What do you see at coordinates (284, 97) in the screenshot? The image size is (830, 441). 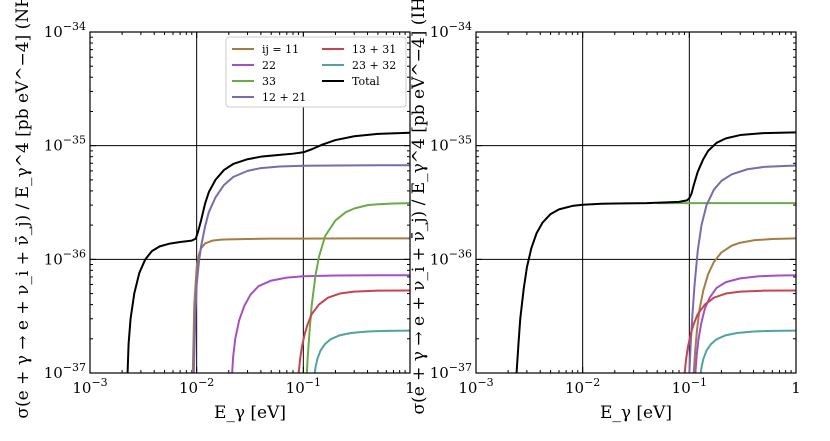 I see `legend-label: 12 + 21` at bounding box center [284, 97].